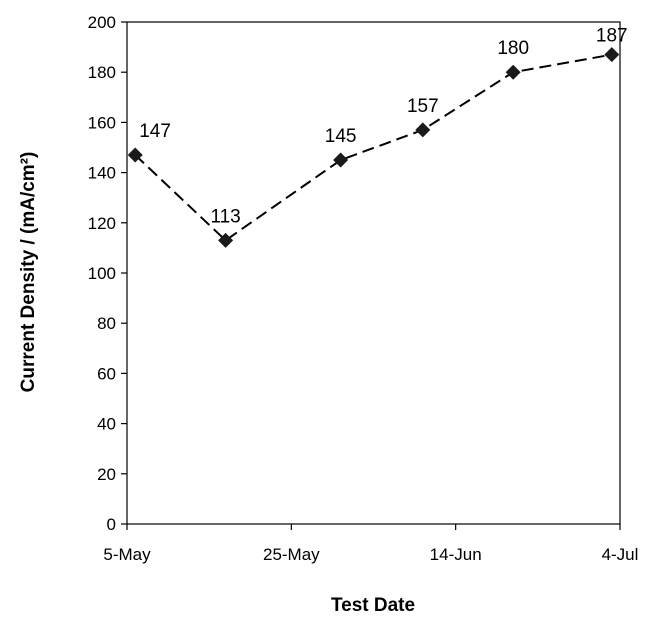 This screenshot has width=647, height=622. Describe the element at coordinates (102, 122) in the screenshot. I see `y-tick-label: 160` at that location.